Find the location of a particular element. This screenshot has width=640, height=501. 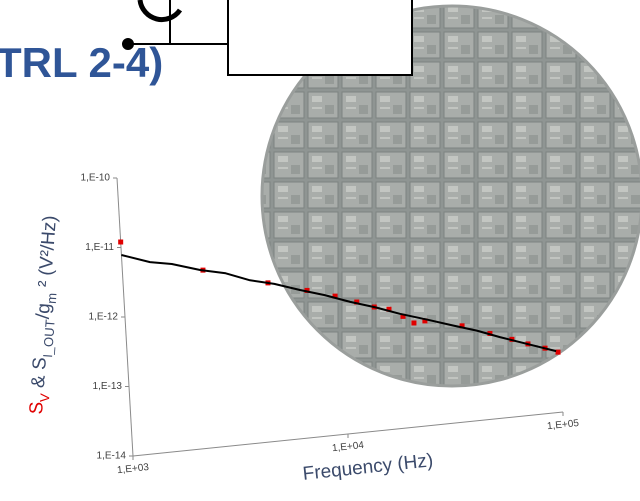

y-tick-label: 1,E-13 is located at coordinates (108, 386).